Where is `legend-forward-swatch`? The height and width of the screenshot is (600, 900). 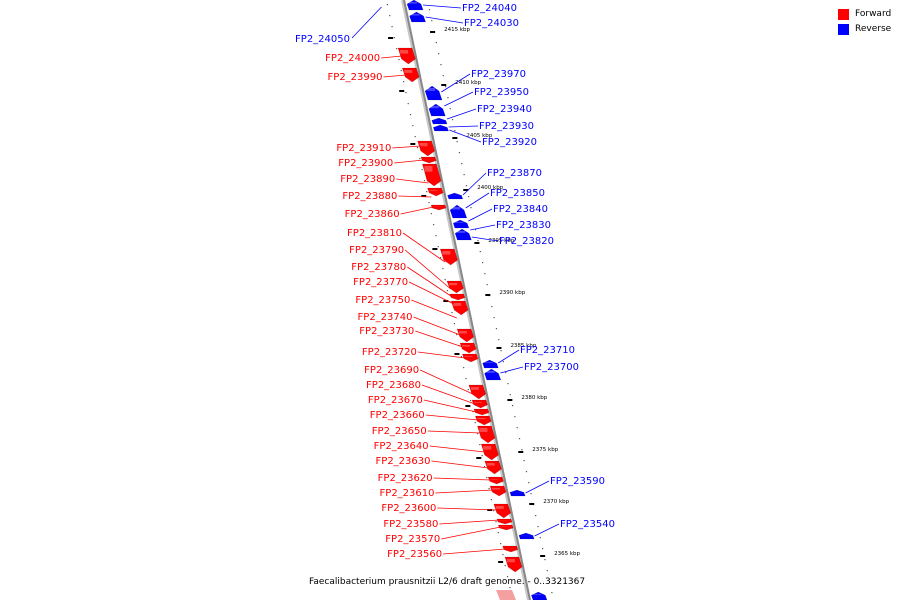 legend-forward-swatch is located at coordinates (843, 14).